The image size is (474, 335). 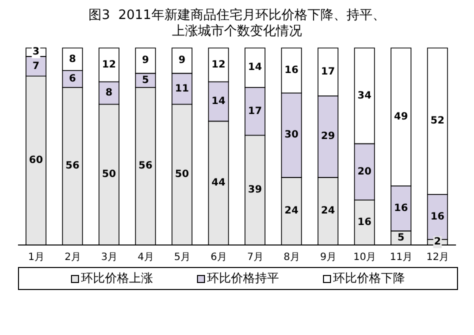 I want to click on x-tick-label: 6月, so click(x=218, y=258).